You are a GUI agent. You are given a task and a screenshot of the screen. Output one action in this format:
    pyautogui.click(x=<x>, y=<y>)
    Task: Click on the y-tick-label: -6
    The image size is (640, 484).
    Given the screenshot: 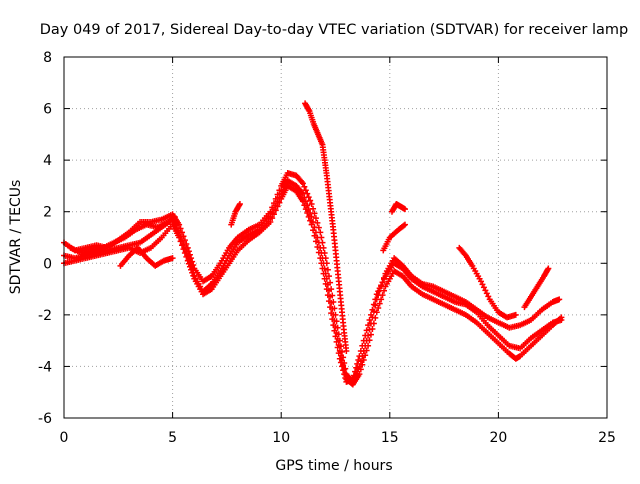 What is the action you would take?
    pyautogui.click(x=45, y=419)
    